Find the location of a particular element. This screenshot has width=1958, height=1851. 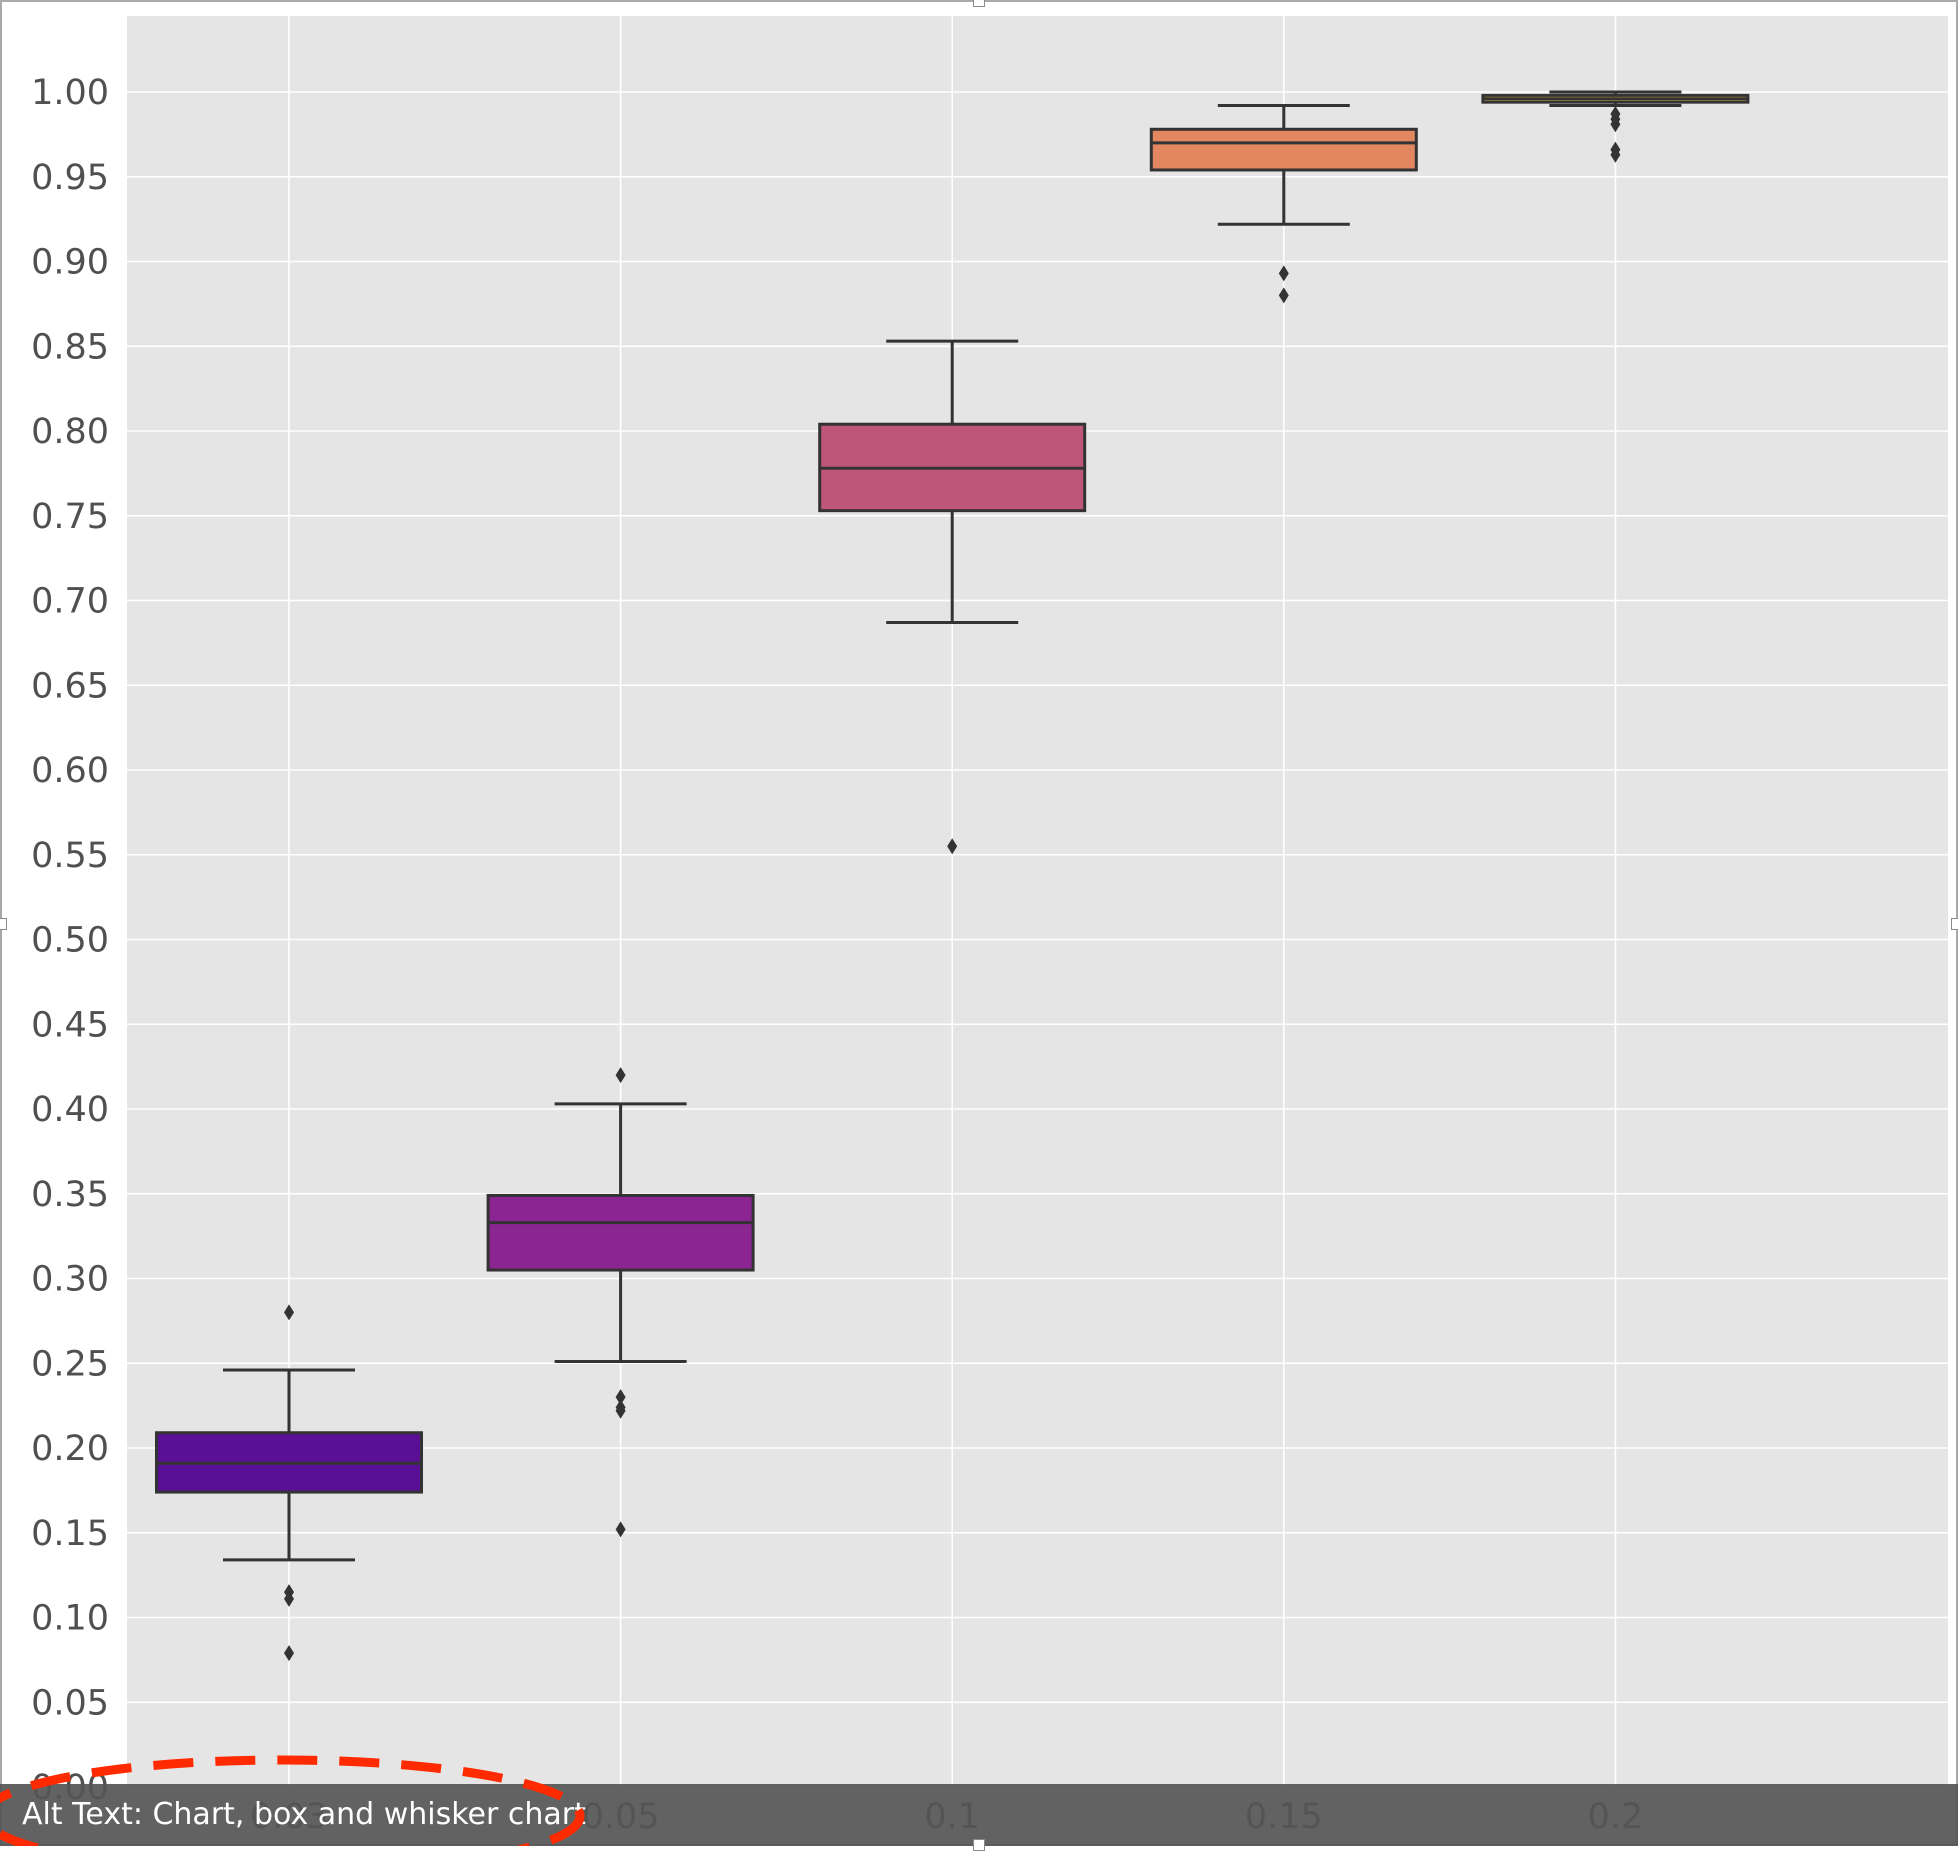

y-tick-label: 0.15 is located at coordinates (70, 1534).